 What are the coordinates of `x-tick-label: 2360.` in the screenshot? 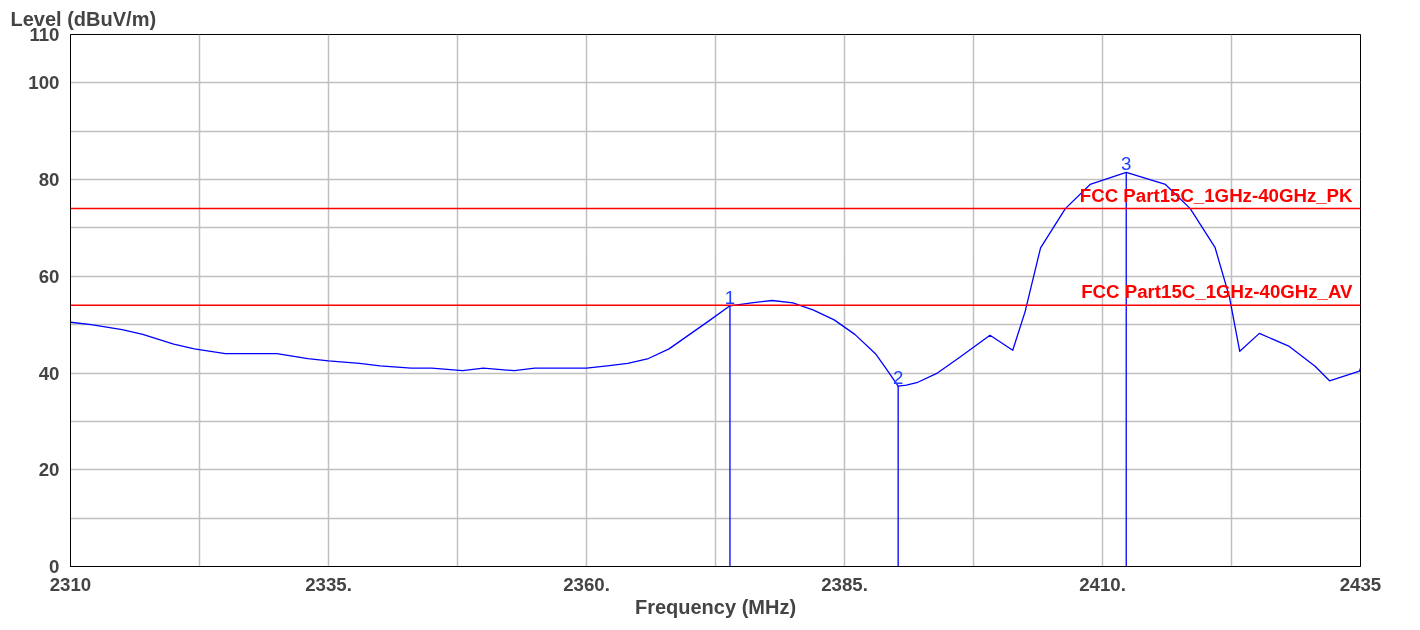 It's located at (586, 584).